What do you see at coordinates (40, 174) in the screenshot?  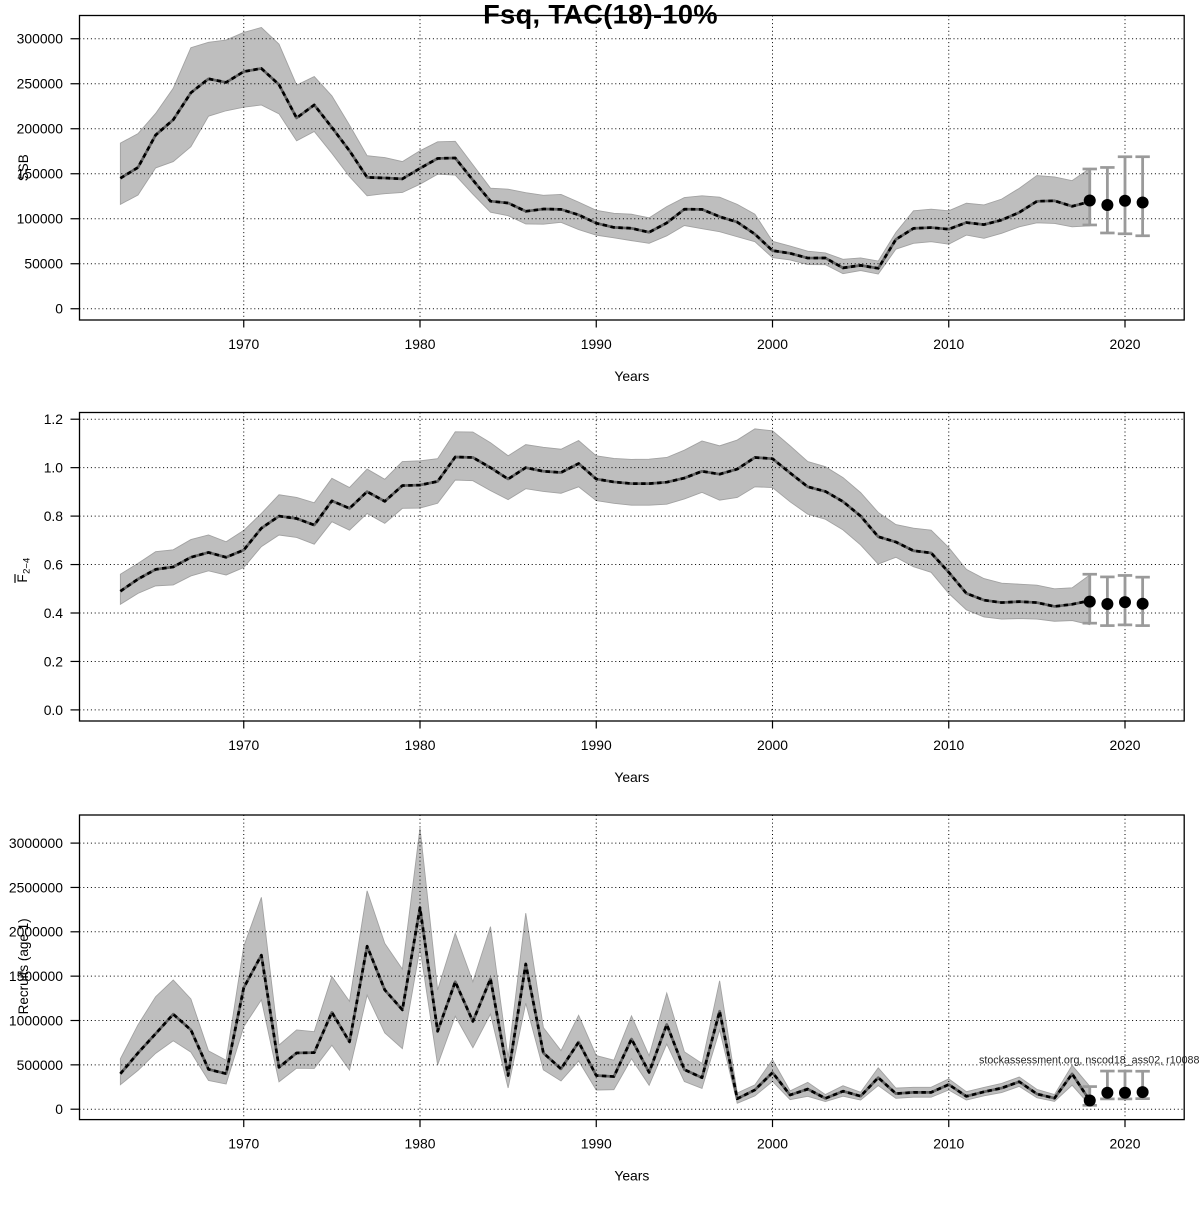 I see `svg-text: 150000` at bounding box center [40, 174].